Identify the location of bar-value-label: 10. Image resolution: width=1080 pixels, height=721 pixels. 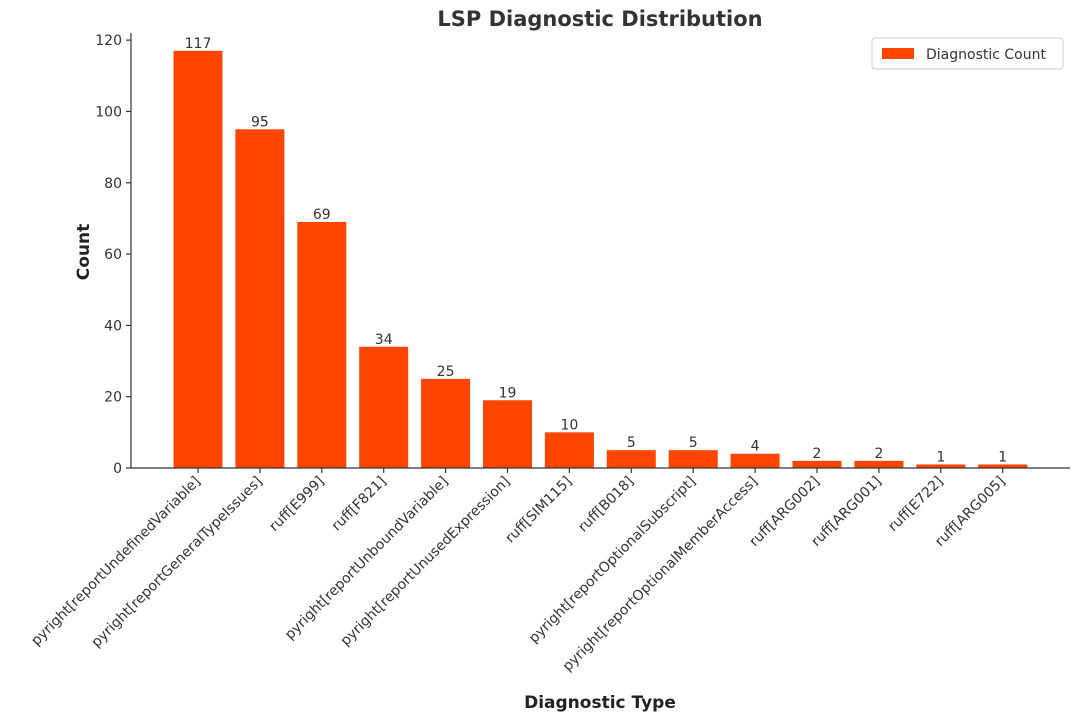
(569, 425).